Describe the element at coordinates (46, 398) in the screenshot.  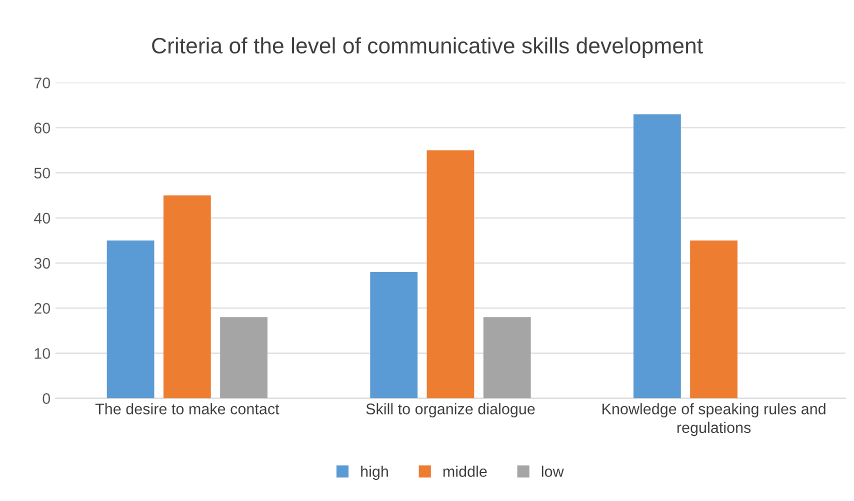
I see `y-tick-label: 0` at that location.